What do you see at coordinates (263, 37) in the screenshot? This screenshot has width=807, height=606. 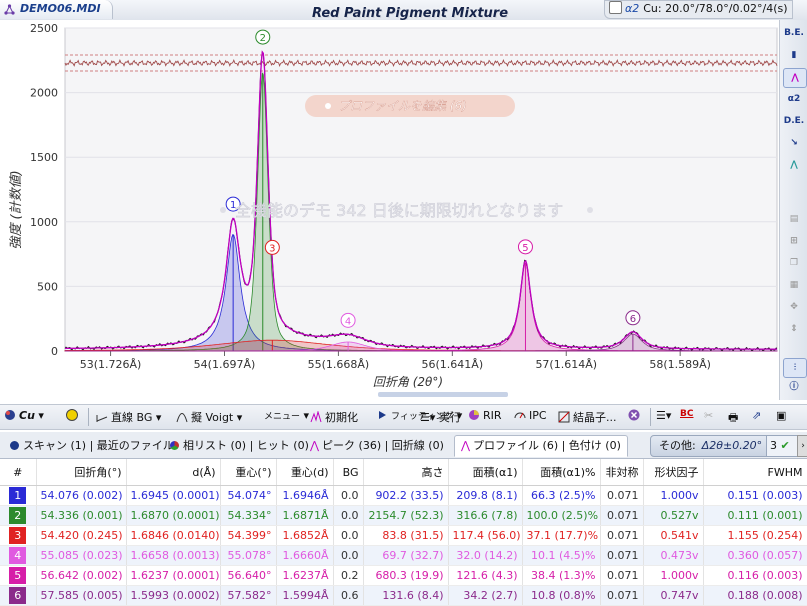 I see `peak-marker-2: 2` at bounding box center [263, 37].